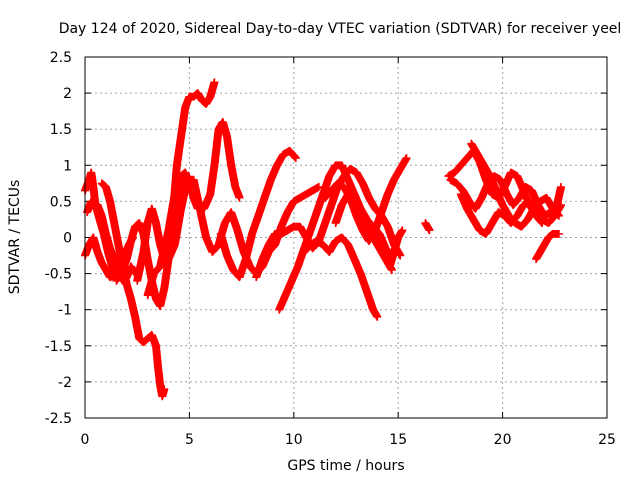 The image size is (640, 480). What do you see at coordinates (189, 440) in the screenshot?
I see `x-tick-label: 5` at bounding box center [189, 440].